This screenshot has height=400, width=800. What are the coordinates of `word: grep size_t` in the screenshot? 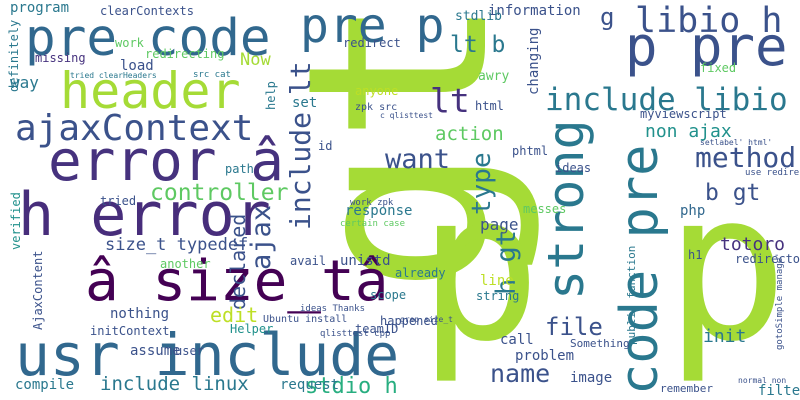 It's located at (426, 319).